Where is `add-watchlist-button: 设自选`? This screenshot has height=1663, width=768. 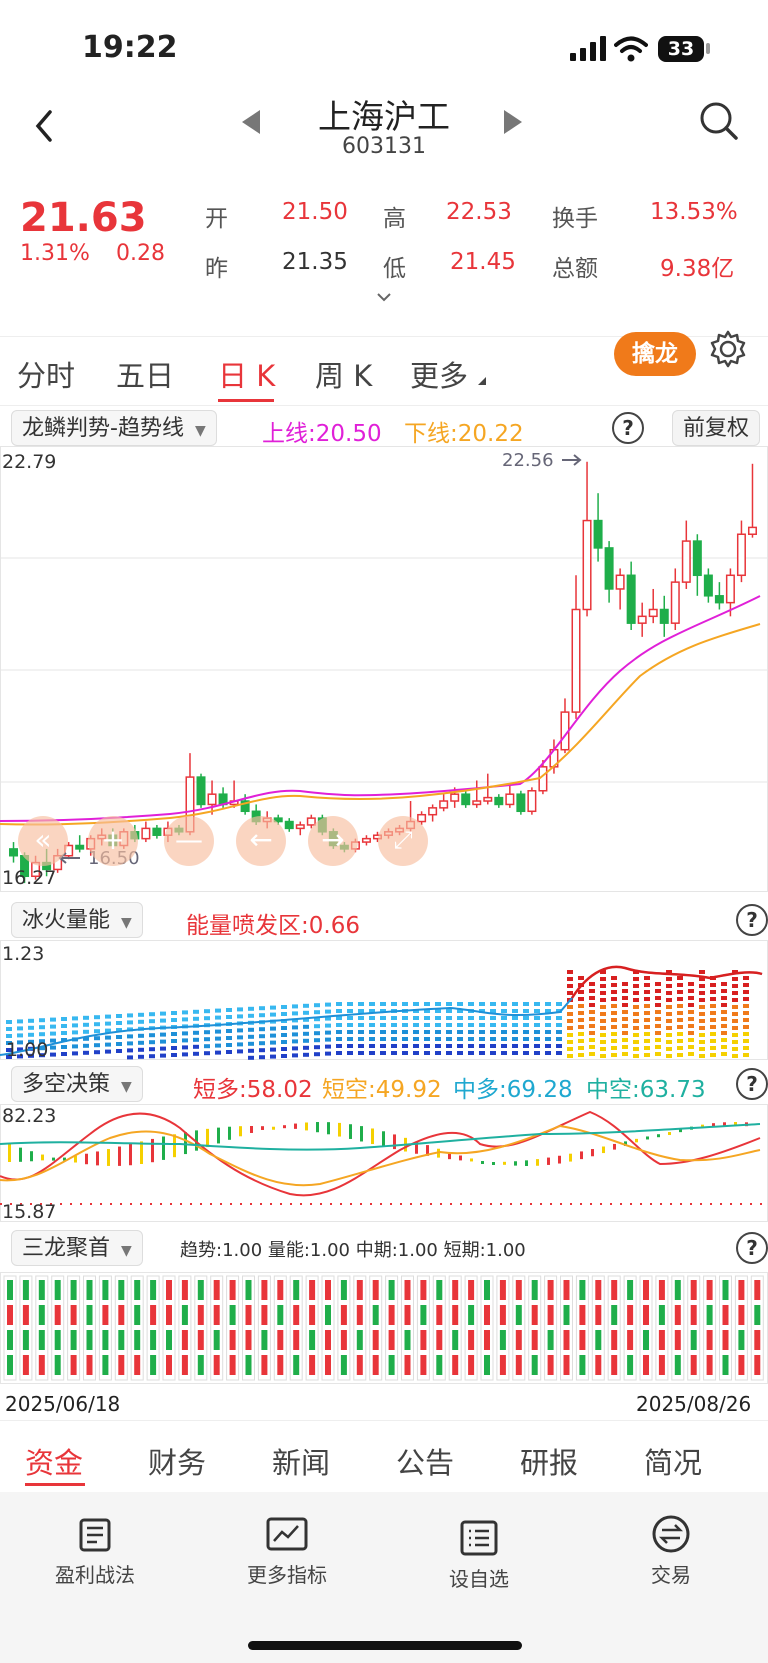
add-watchlist-button: 设自选 is located at coordinates (479, 1555).